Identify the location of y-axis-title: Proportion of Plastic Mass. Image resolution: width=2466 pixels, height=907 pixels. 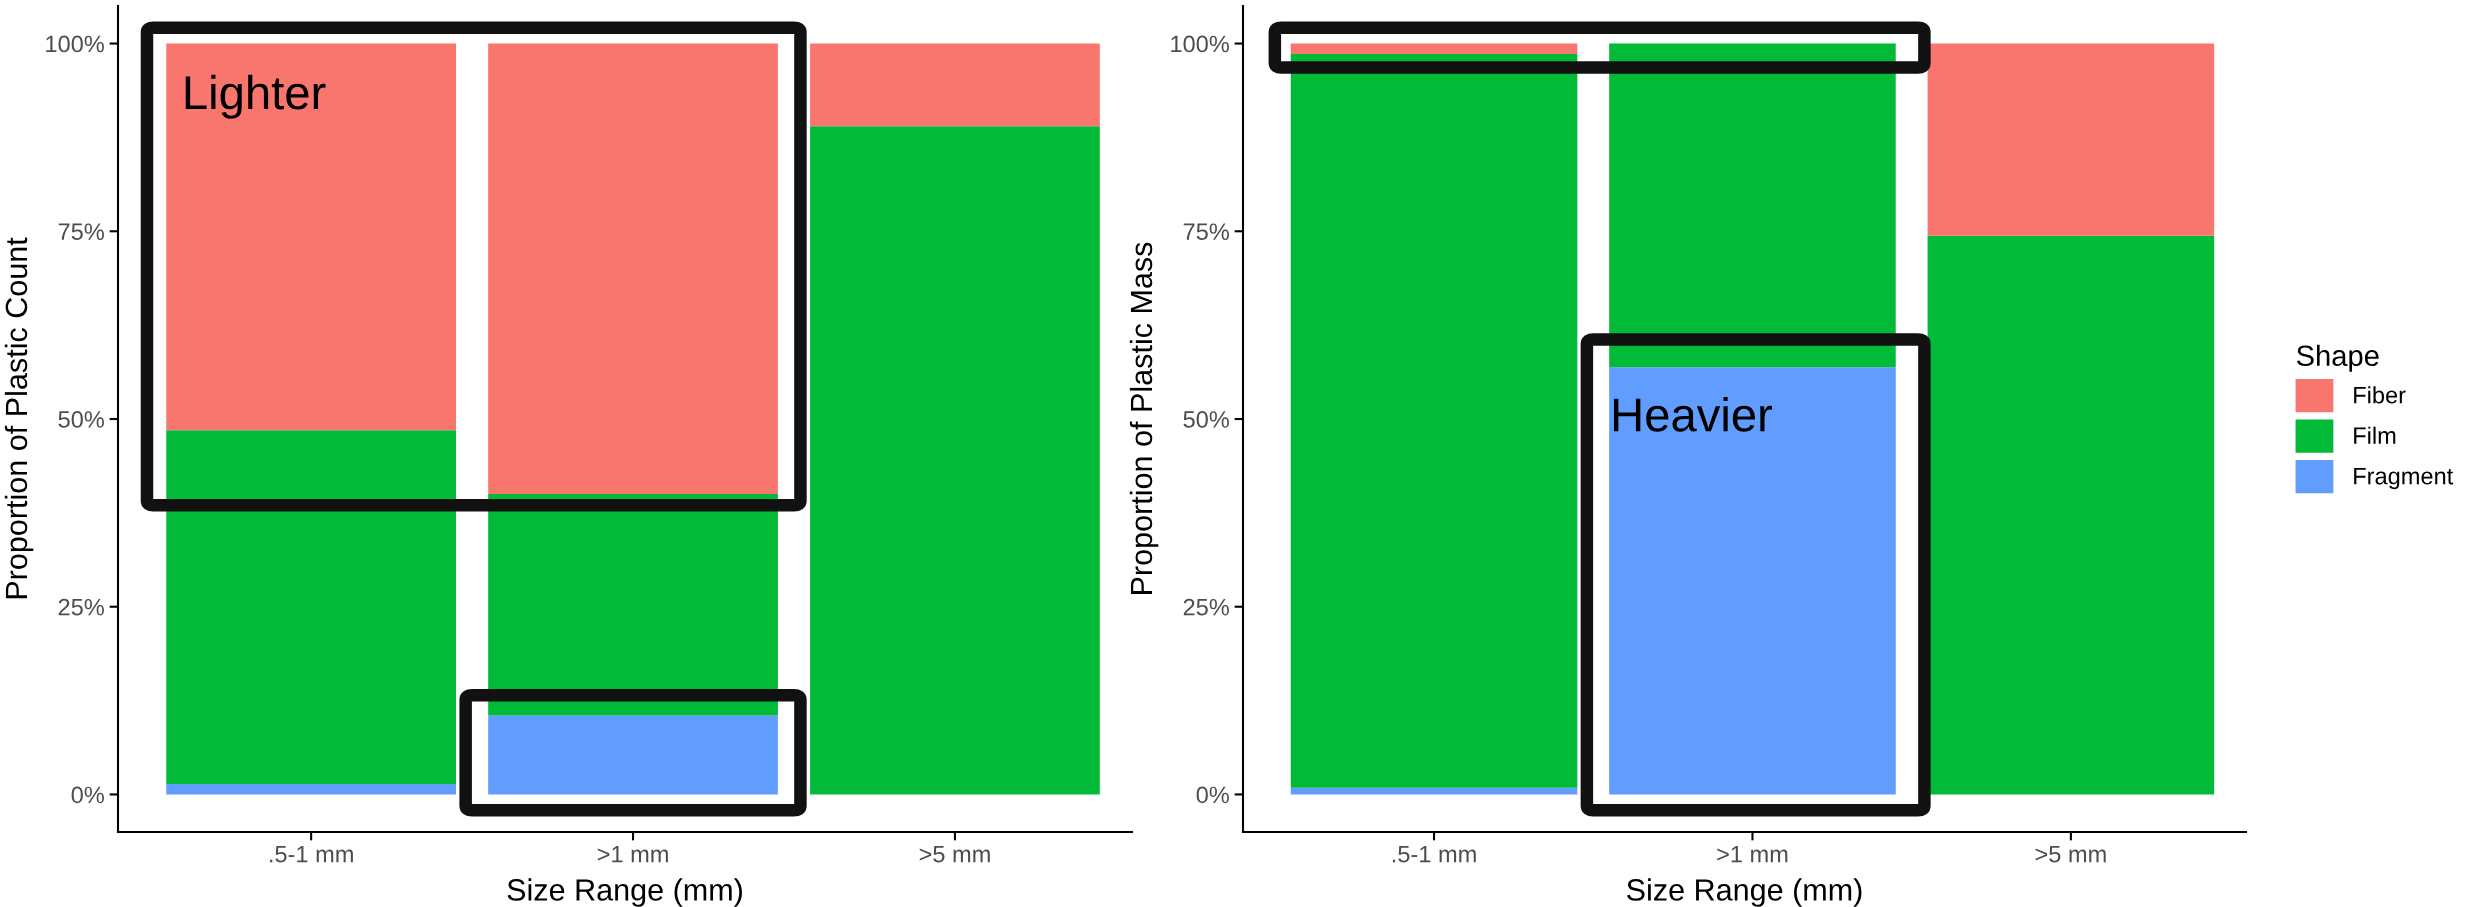
(1144, 418).